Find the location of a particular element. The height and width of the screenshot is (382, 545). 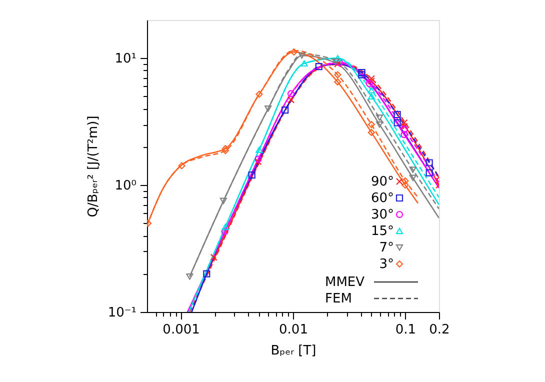

annotation: FEM is located at coordinates (338, 299).